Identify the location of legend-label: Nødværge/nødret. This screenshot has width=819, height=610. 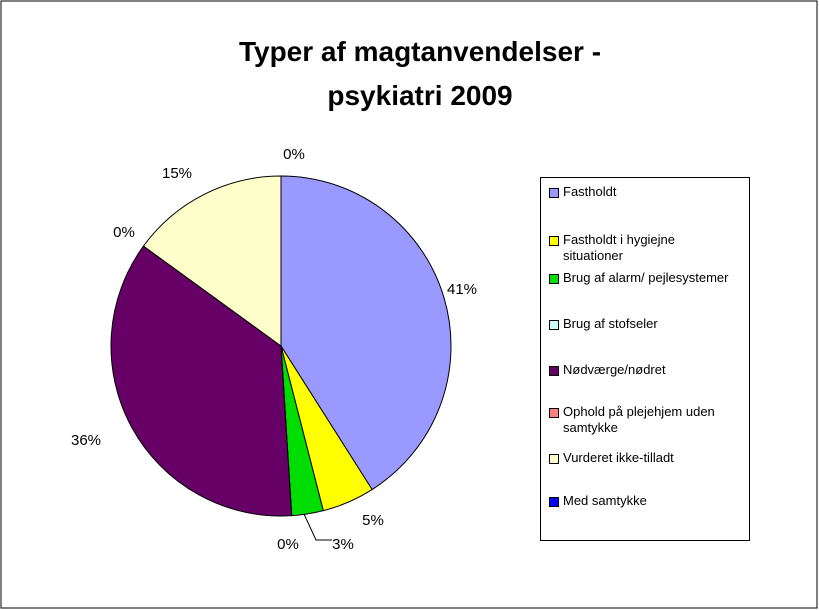
(614, 369).